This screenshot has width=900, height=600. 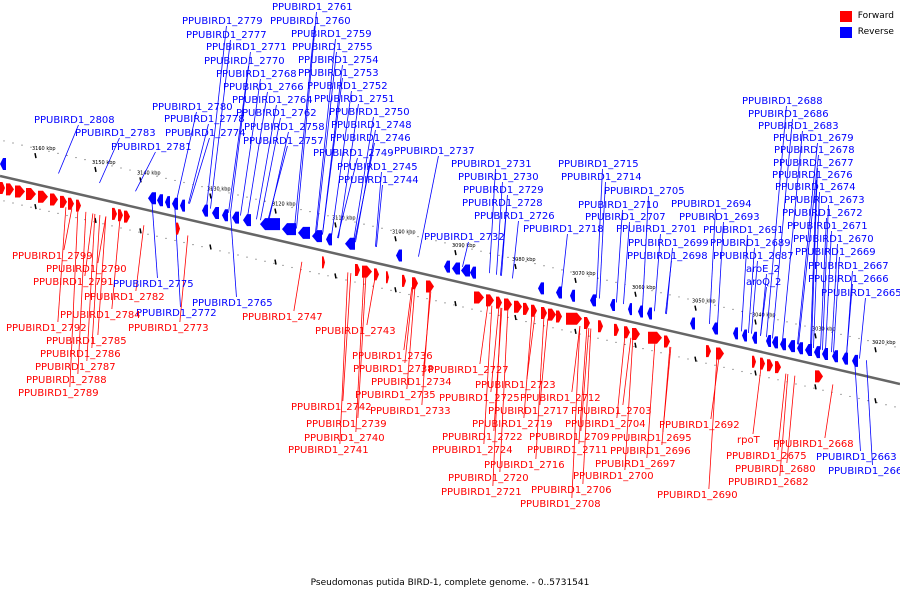 What do you see at coordinates (613, 476) in the screenshot?
I see `forward-gene-label: PPUBIRD1_2700` at bounding box center [613, 476].